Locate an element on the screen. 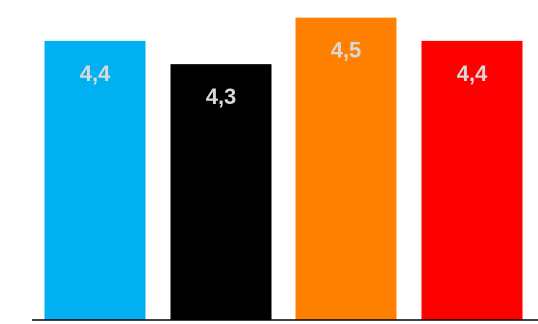 Image resolution: width=538 pixels, height=324 pixels. bar-value-label-4: 4,4 is located at coordinates (472, 73).